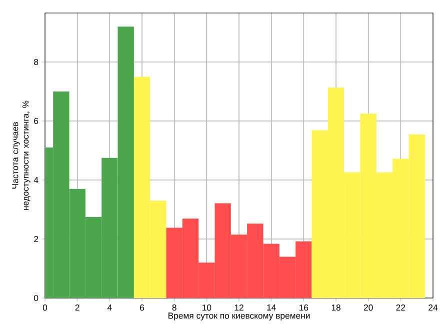  What do you see at coordinates (36, 298) in the screenshot?
I see `y-tick-label: 0` at bounding box center [36, 298].